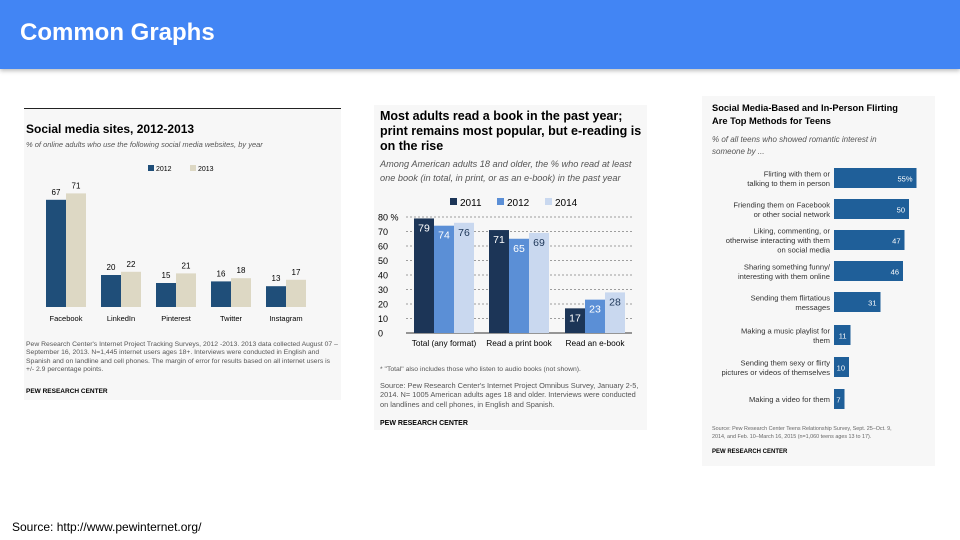 The height and width of the screenshot is (540, 960). What do you see at coordinates (776, 372) in the screenshot?
I see `category-label: pictures or videos of themselves` at bounding box center [776, 372].